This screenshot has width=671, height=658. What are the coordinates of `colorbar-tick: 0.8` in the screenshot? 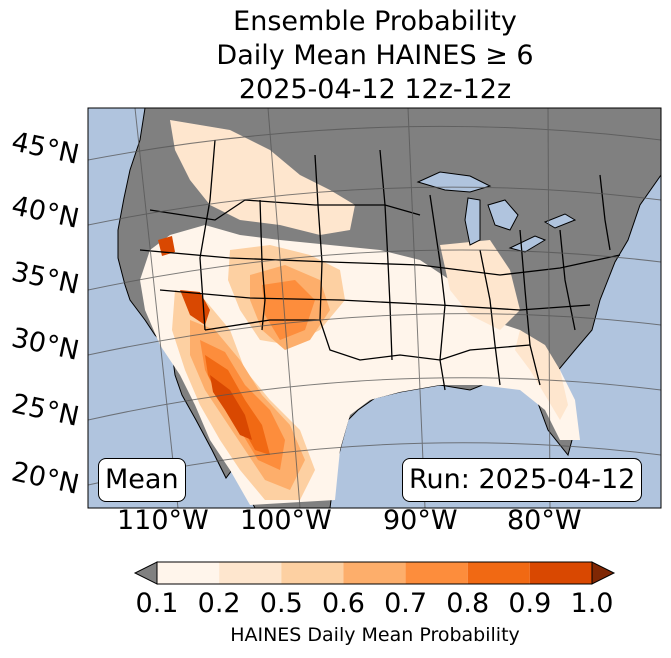 It's located at (468, 603).